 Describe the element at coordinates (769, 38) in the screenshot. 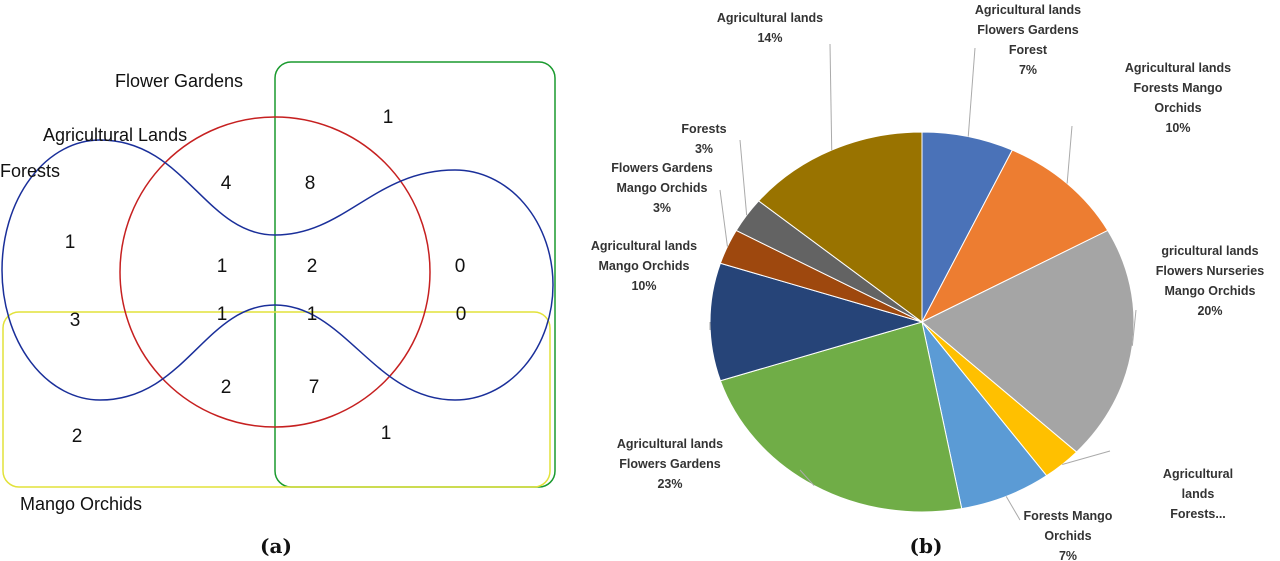

I see `pie-label-line: 14%` at that location.